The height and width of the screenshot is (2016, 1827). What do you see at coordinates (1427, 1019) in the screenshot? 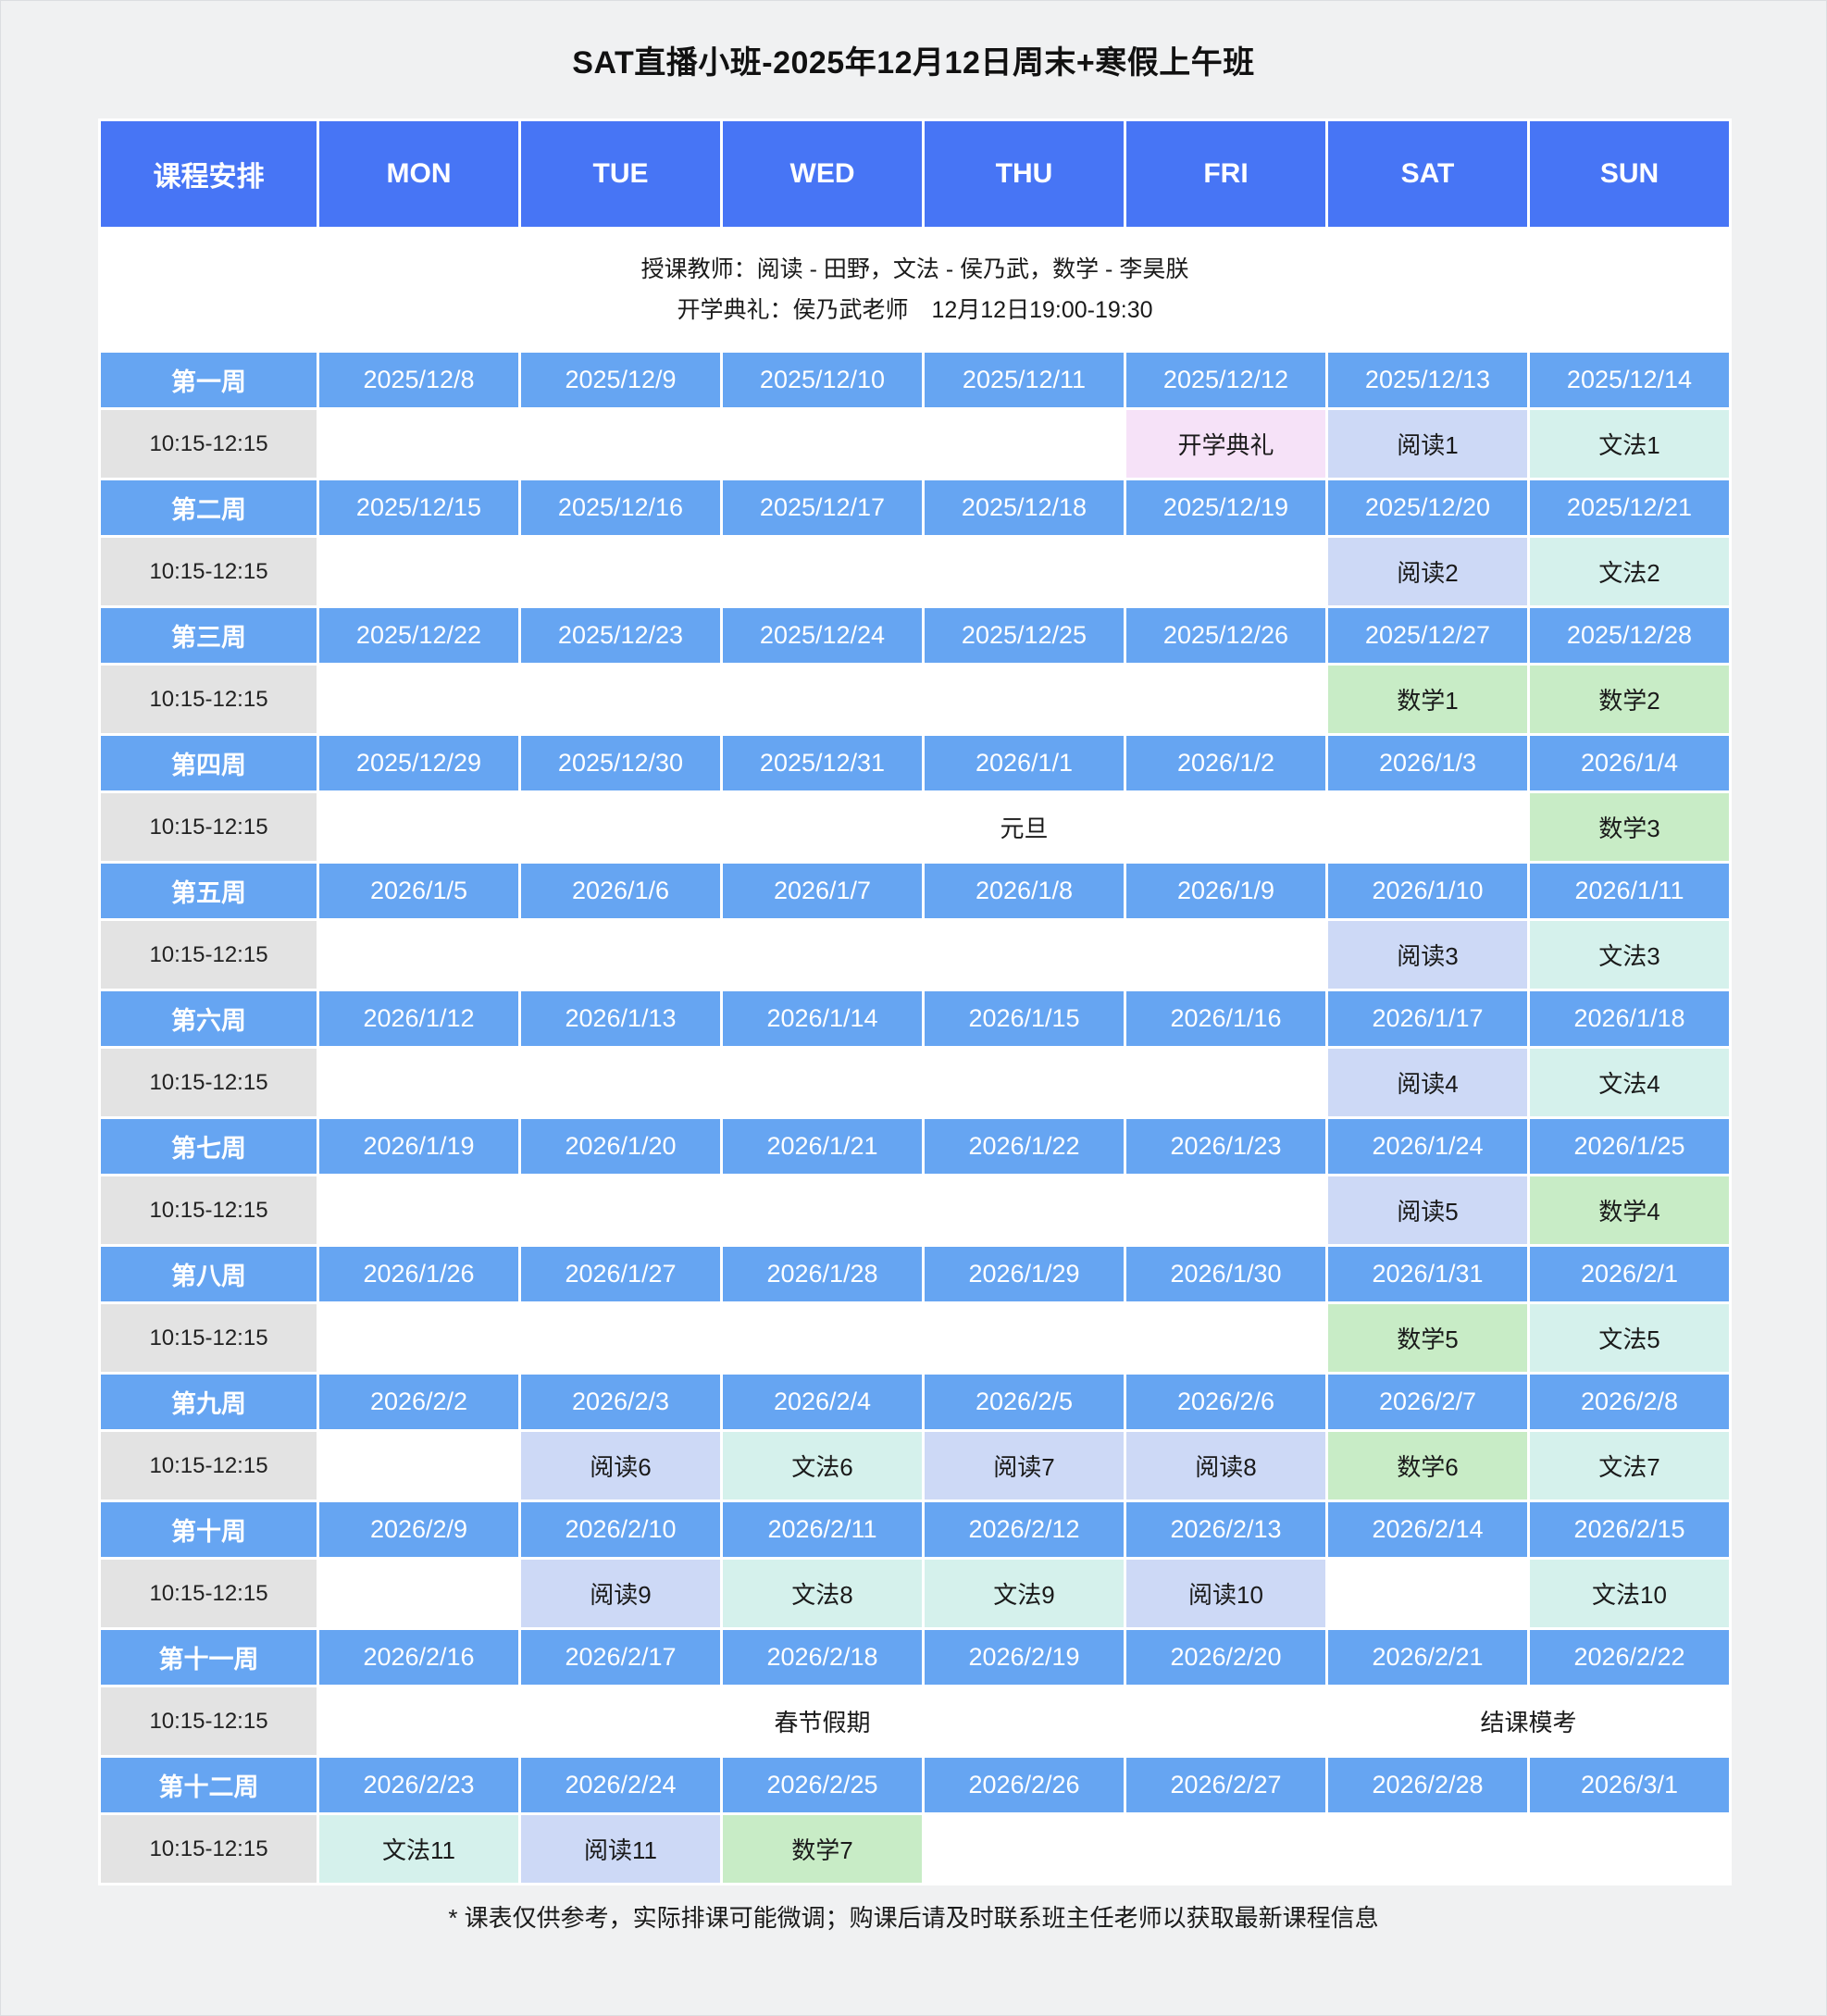
I see `date-cell: 2026/1/17` at bounding box center [1427, 1019].